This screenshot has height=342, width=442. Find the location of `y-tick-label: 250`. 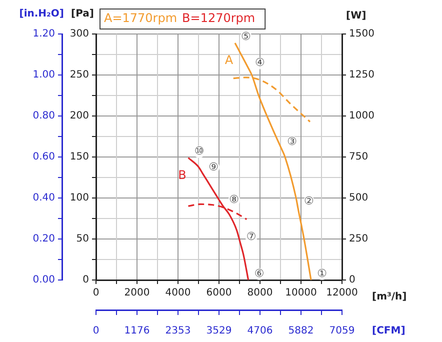

y-tick-label: 250 is located at coordinates (79, 75).